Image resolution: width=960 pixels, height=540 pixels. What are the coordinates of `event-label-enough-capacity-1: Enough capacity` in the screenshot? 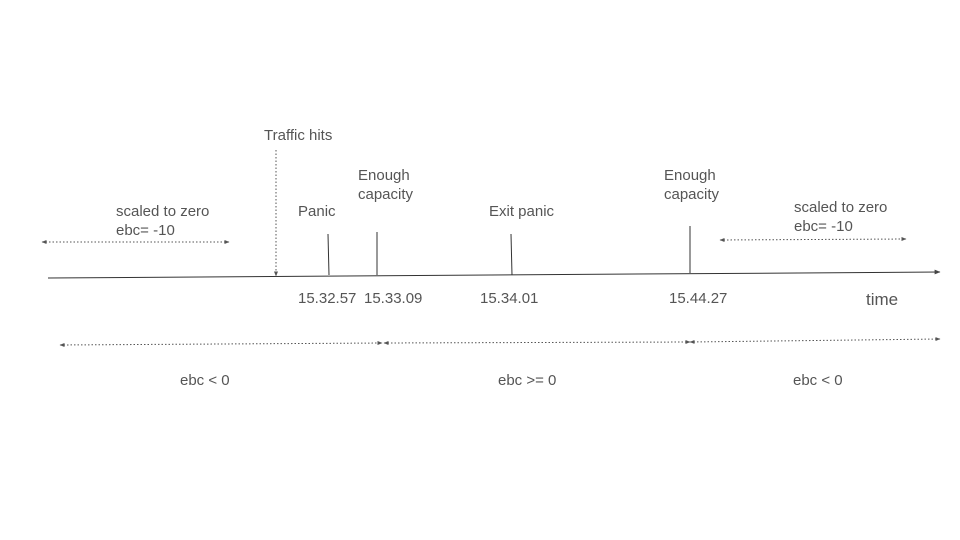 It's located at (385, 185).